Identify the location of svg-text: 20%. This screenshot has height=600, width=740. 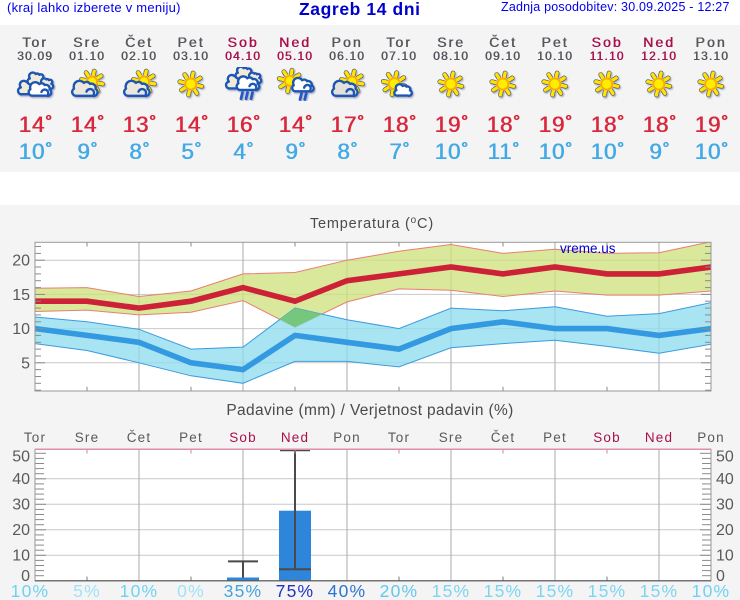
(399, 590).